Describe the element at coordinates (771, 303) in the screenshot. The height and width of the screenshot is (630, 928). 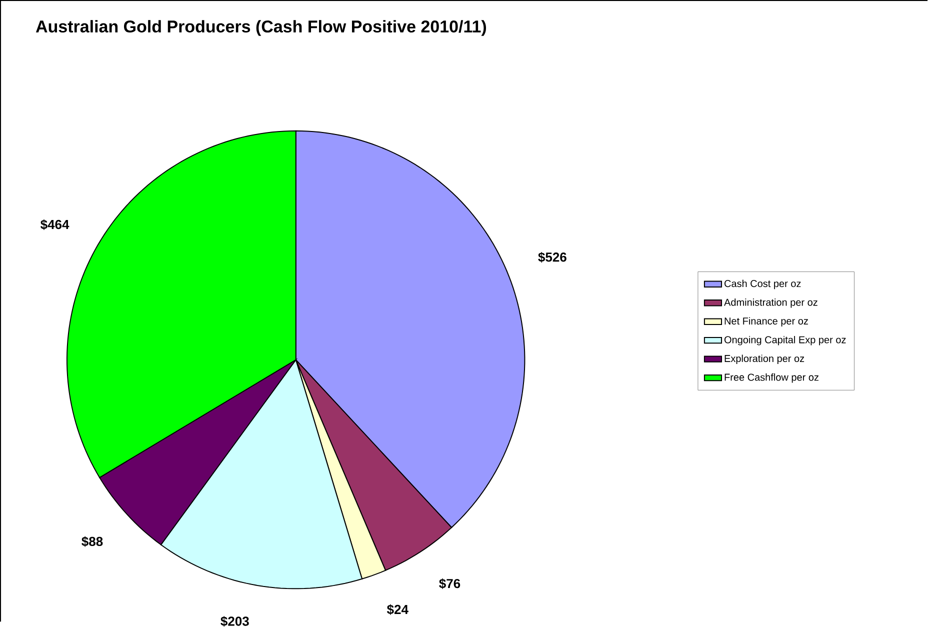
I see `legend-label: Administration per oz` at that location.